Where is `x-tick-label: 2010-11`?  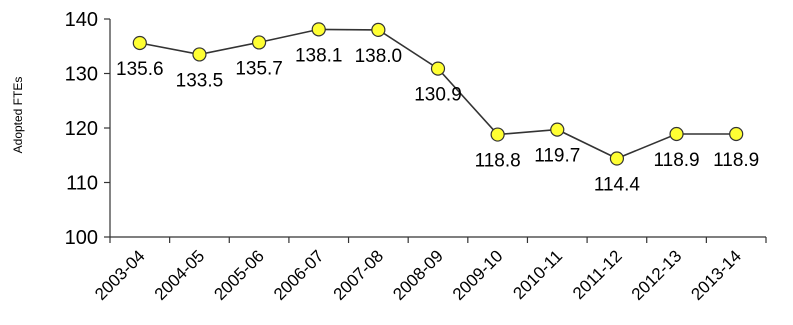 x-tick-label: 2010-11 is located at coordinates (537, 274).